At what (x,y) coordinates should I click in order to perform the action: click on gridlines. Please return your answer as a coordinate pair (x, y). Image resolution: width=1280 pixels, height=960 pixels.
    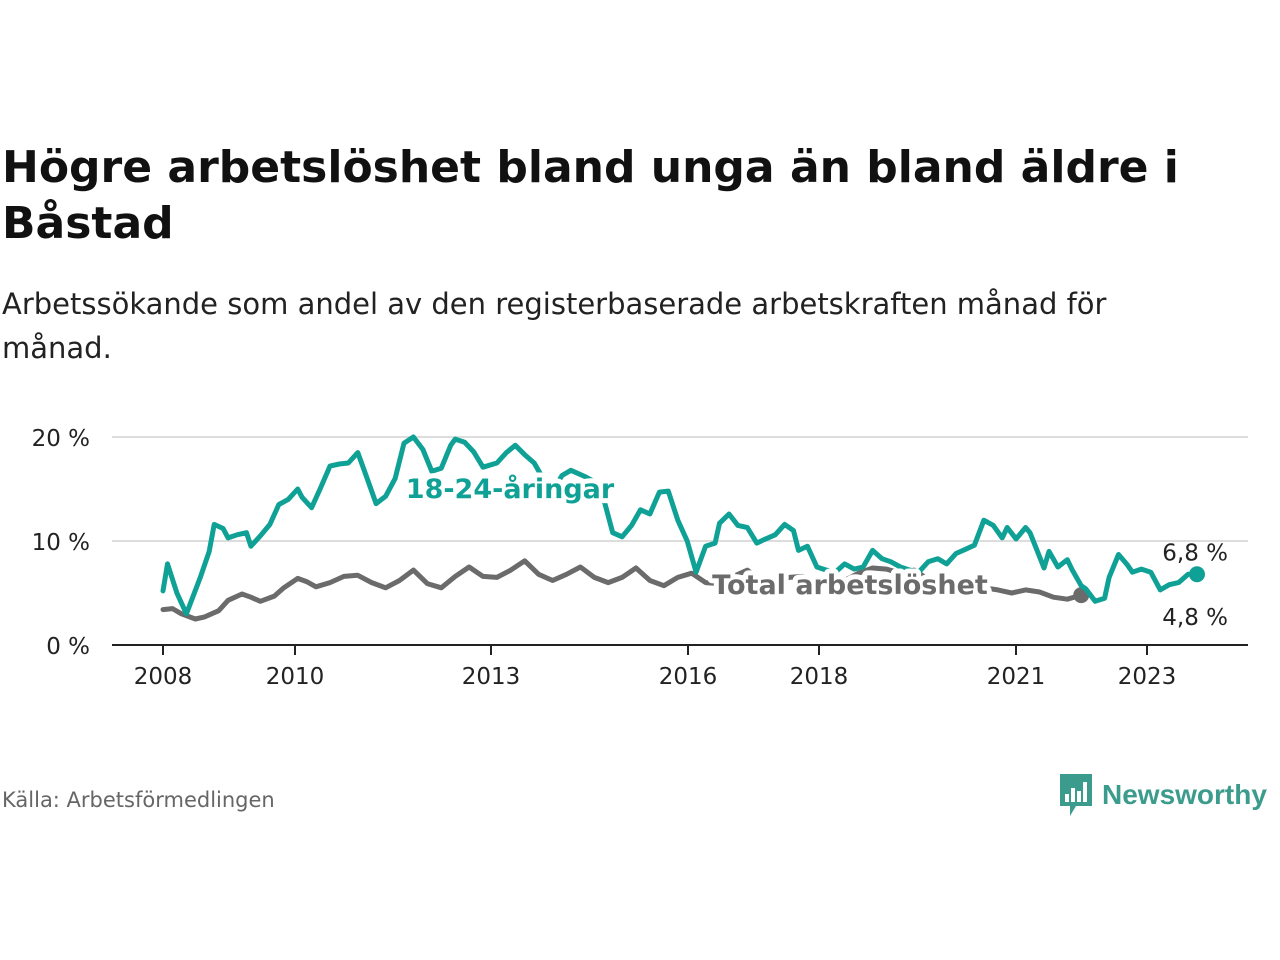
    Looking at the image, I should click on (680, 489).